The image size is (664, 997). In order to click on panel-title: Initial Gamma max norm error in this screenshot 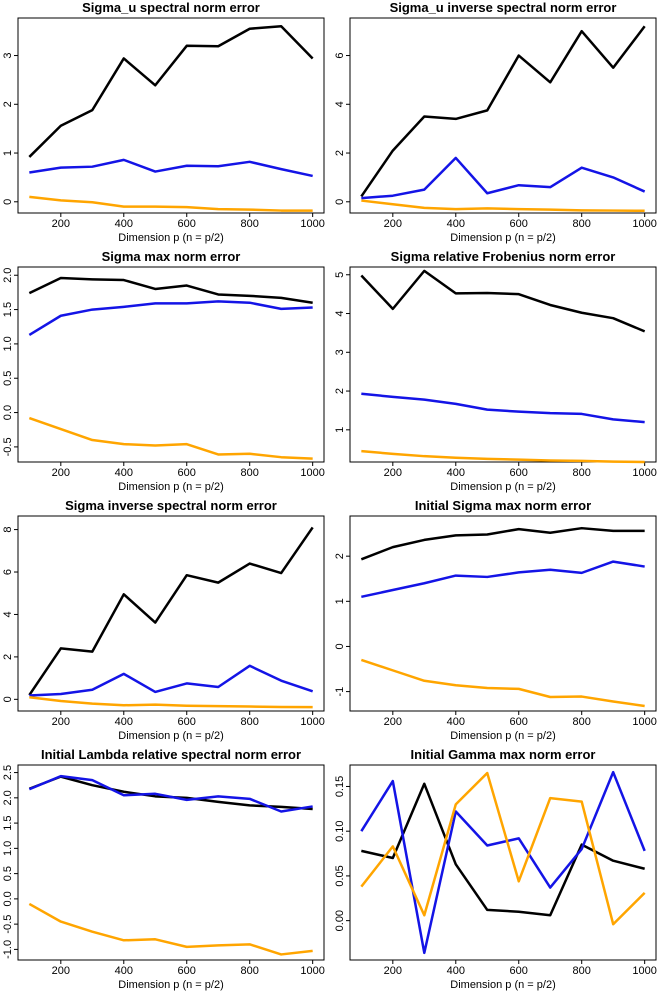, I will do `click(503, 754)`.